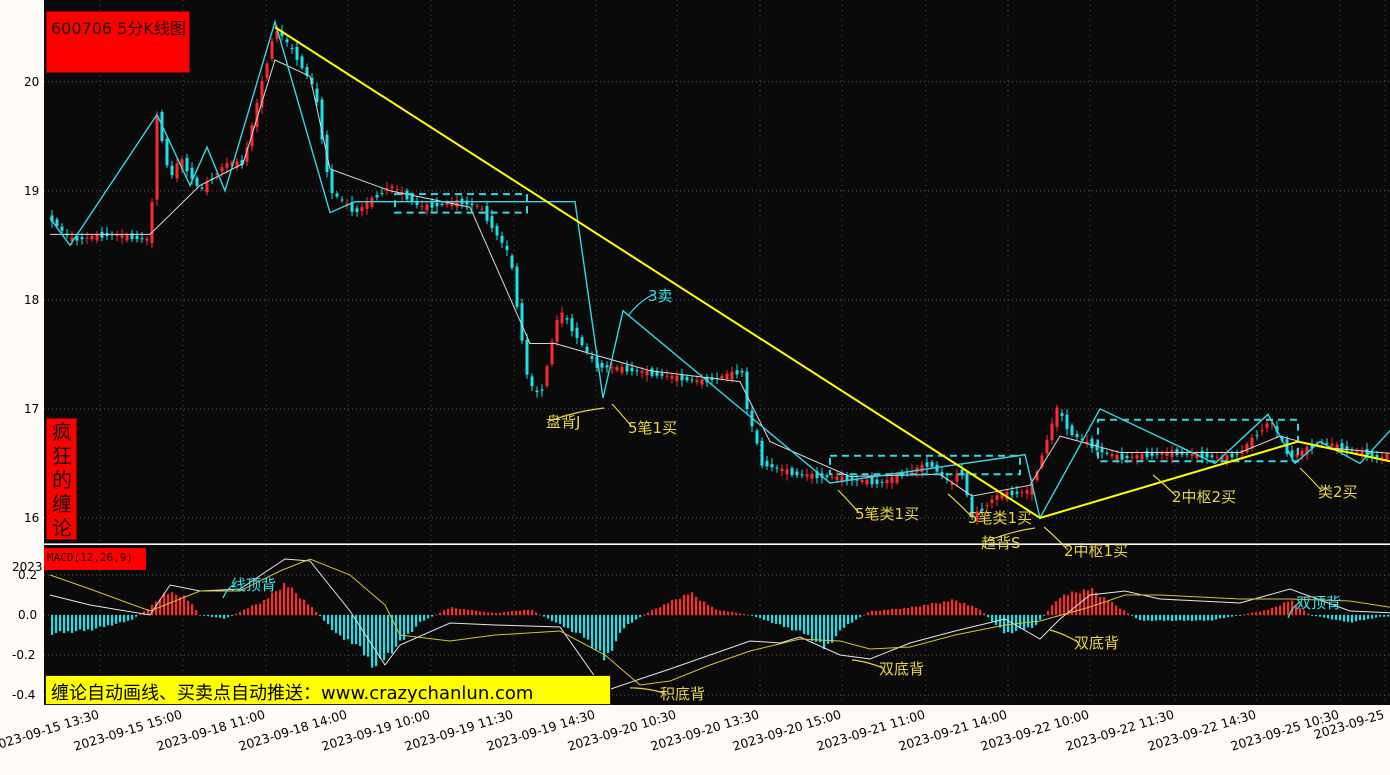  Describe the element at coordinates (1169, 479) in the screenshot. I see `trend-line` at that location.